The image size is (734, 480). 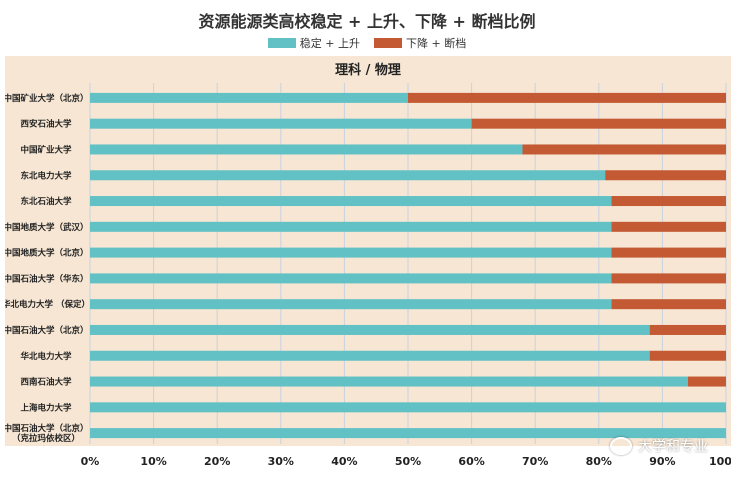 I want to click on chart-title: 资源能源类高校稳定 + 上升、下降 + 断档比例, so click(x=367, y=21).